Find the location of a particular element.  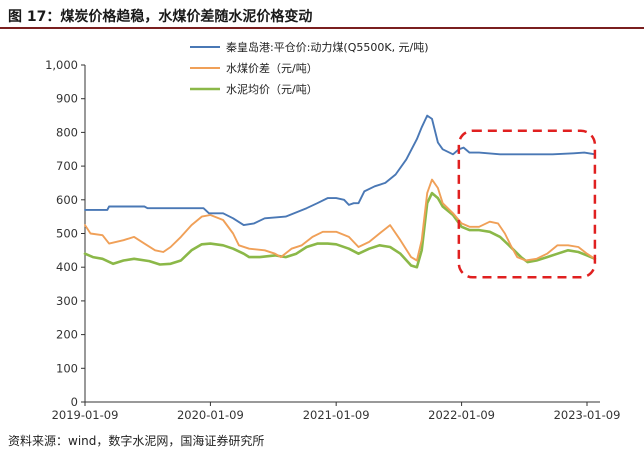

y-tick-label: 200 is located at coordinates (67, 335).